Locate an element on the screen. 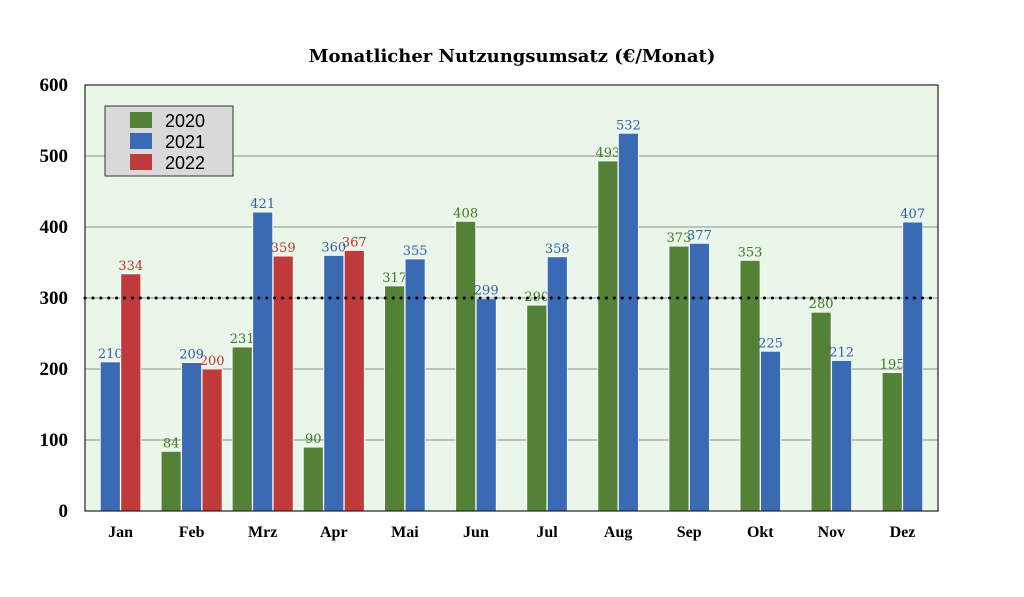 Image resolution: width=1024 pixels, height=597 pixels. legend-swatch-2022 is located at coordinates (141, 162).